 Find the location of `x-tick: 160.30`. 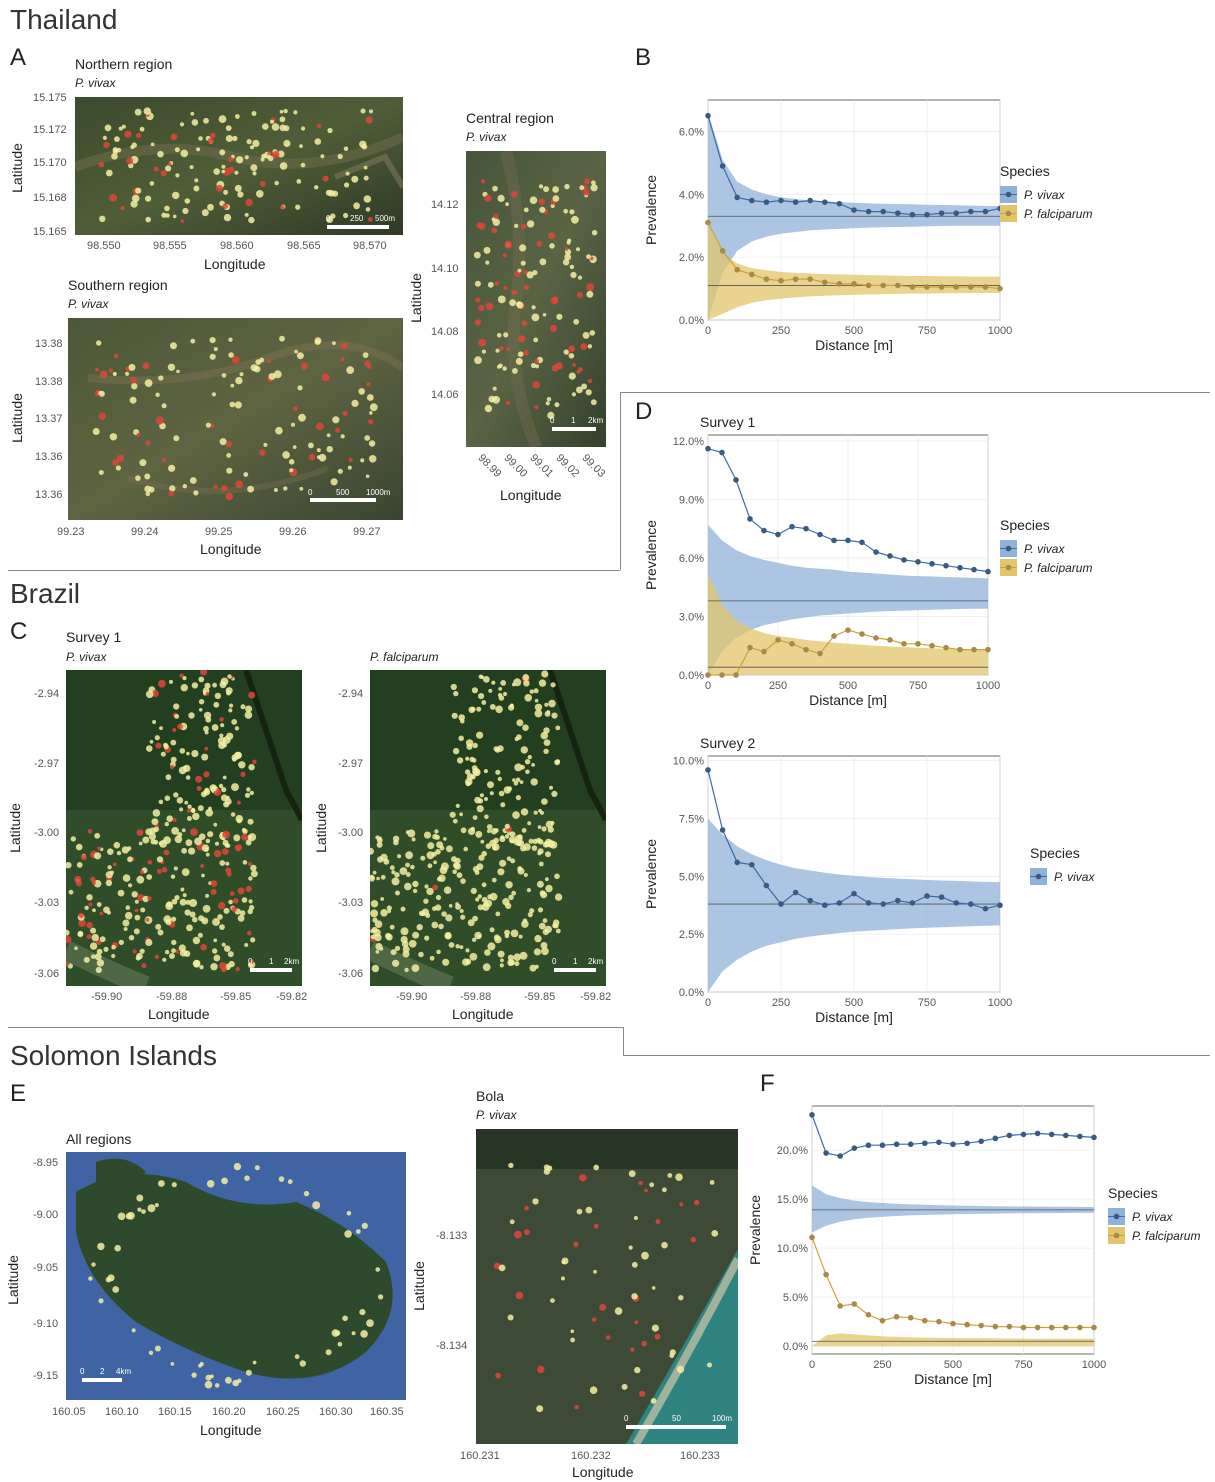

x-tick: 160.30 is located at coordinates (336, 1412).